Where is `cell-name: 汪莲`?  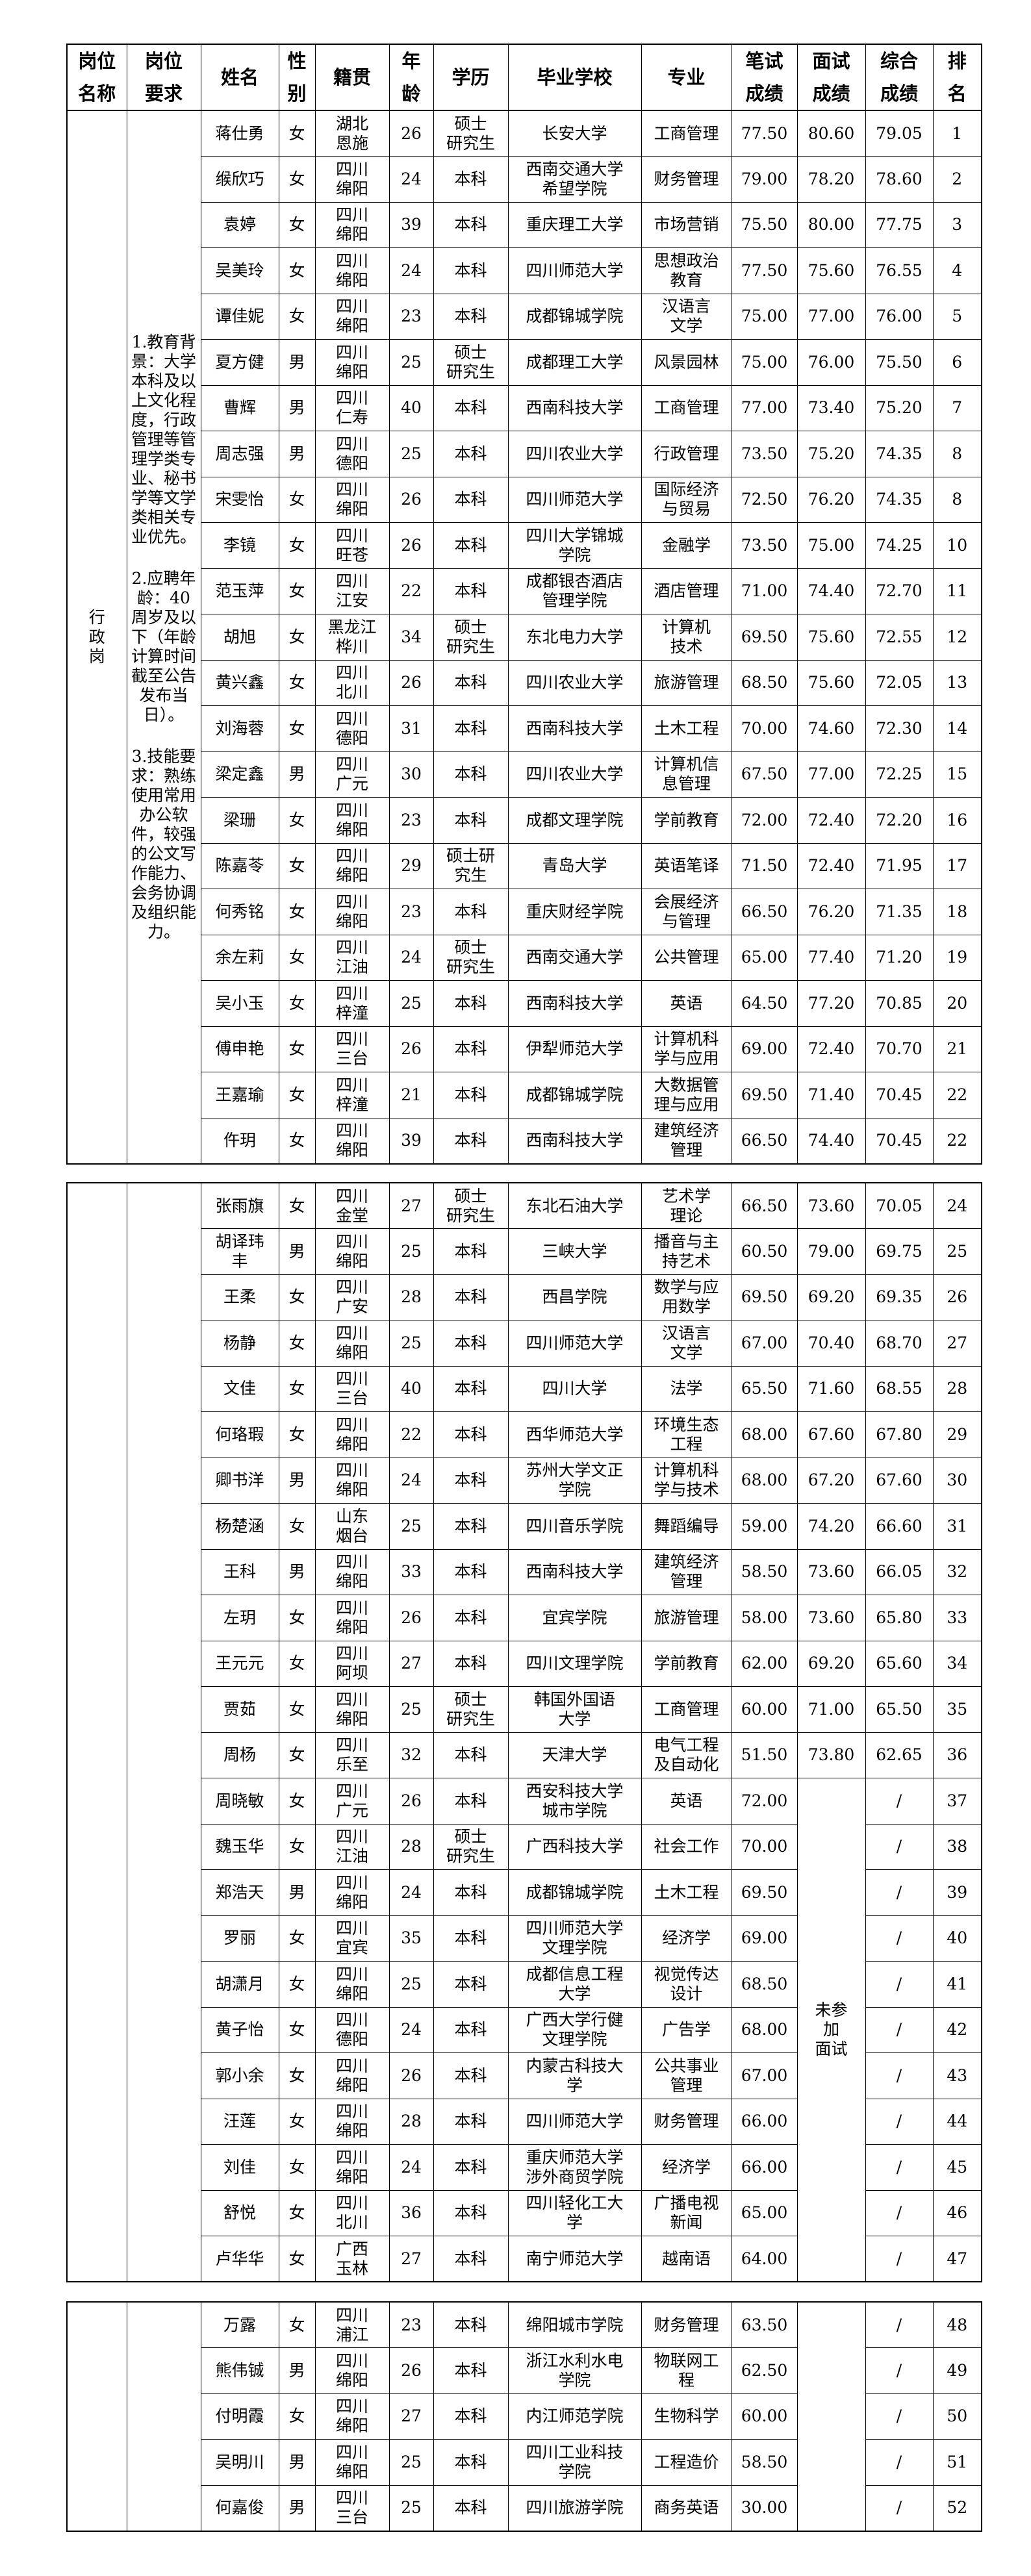
cell-name: 汪莲 is located at coordinates (239, 2121).